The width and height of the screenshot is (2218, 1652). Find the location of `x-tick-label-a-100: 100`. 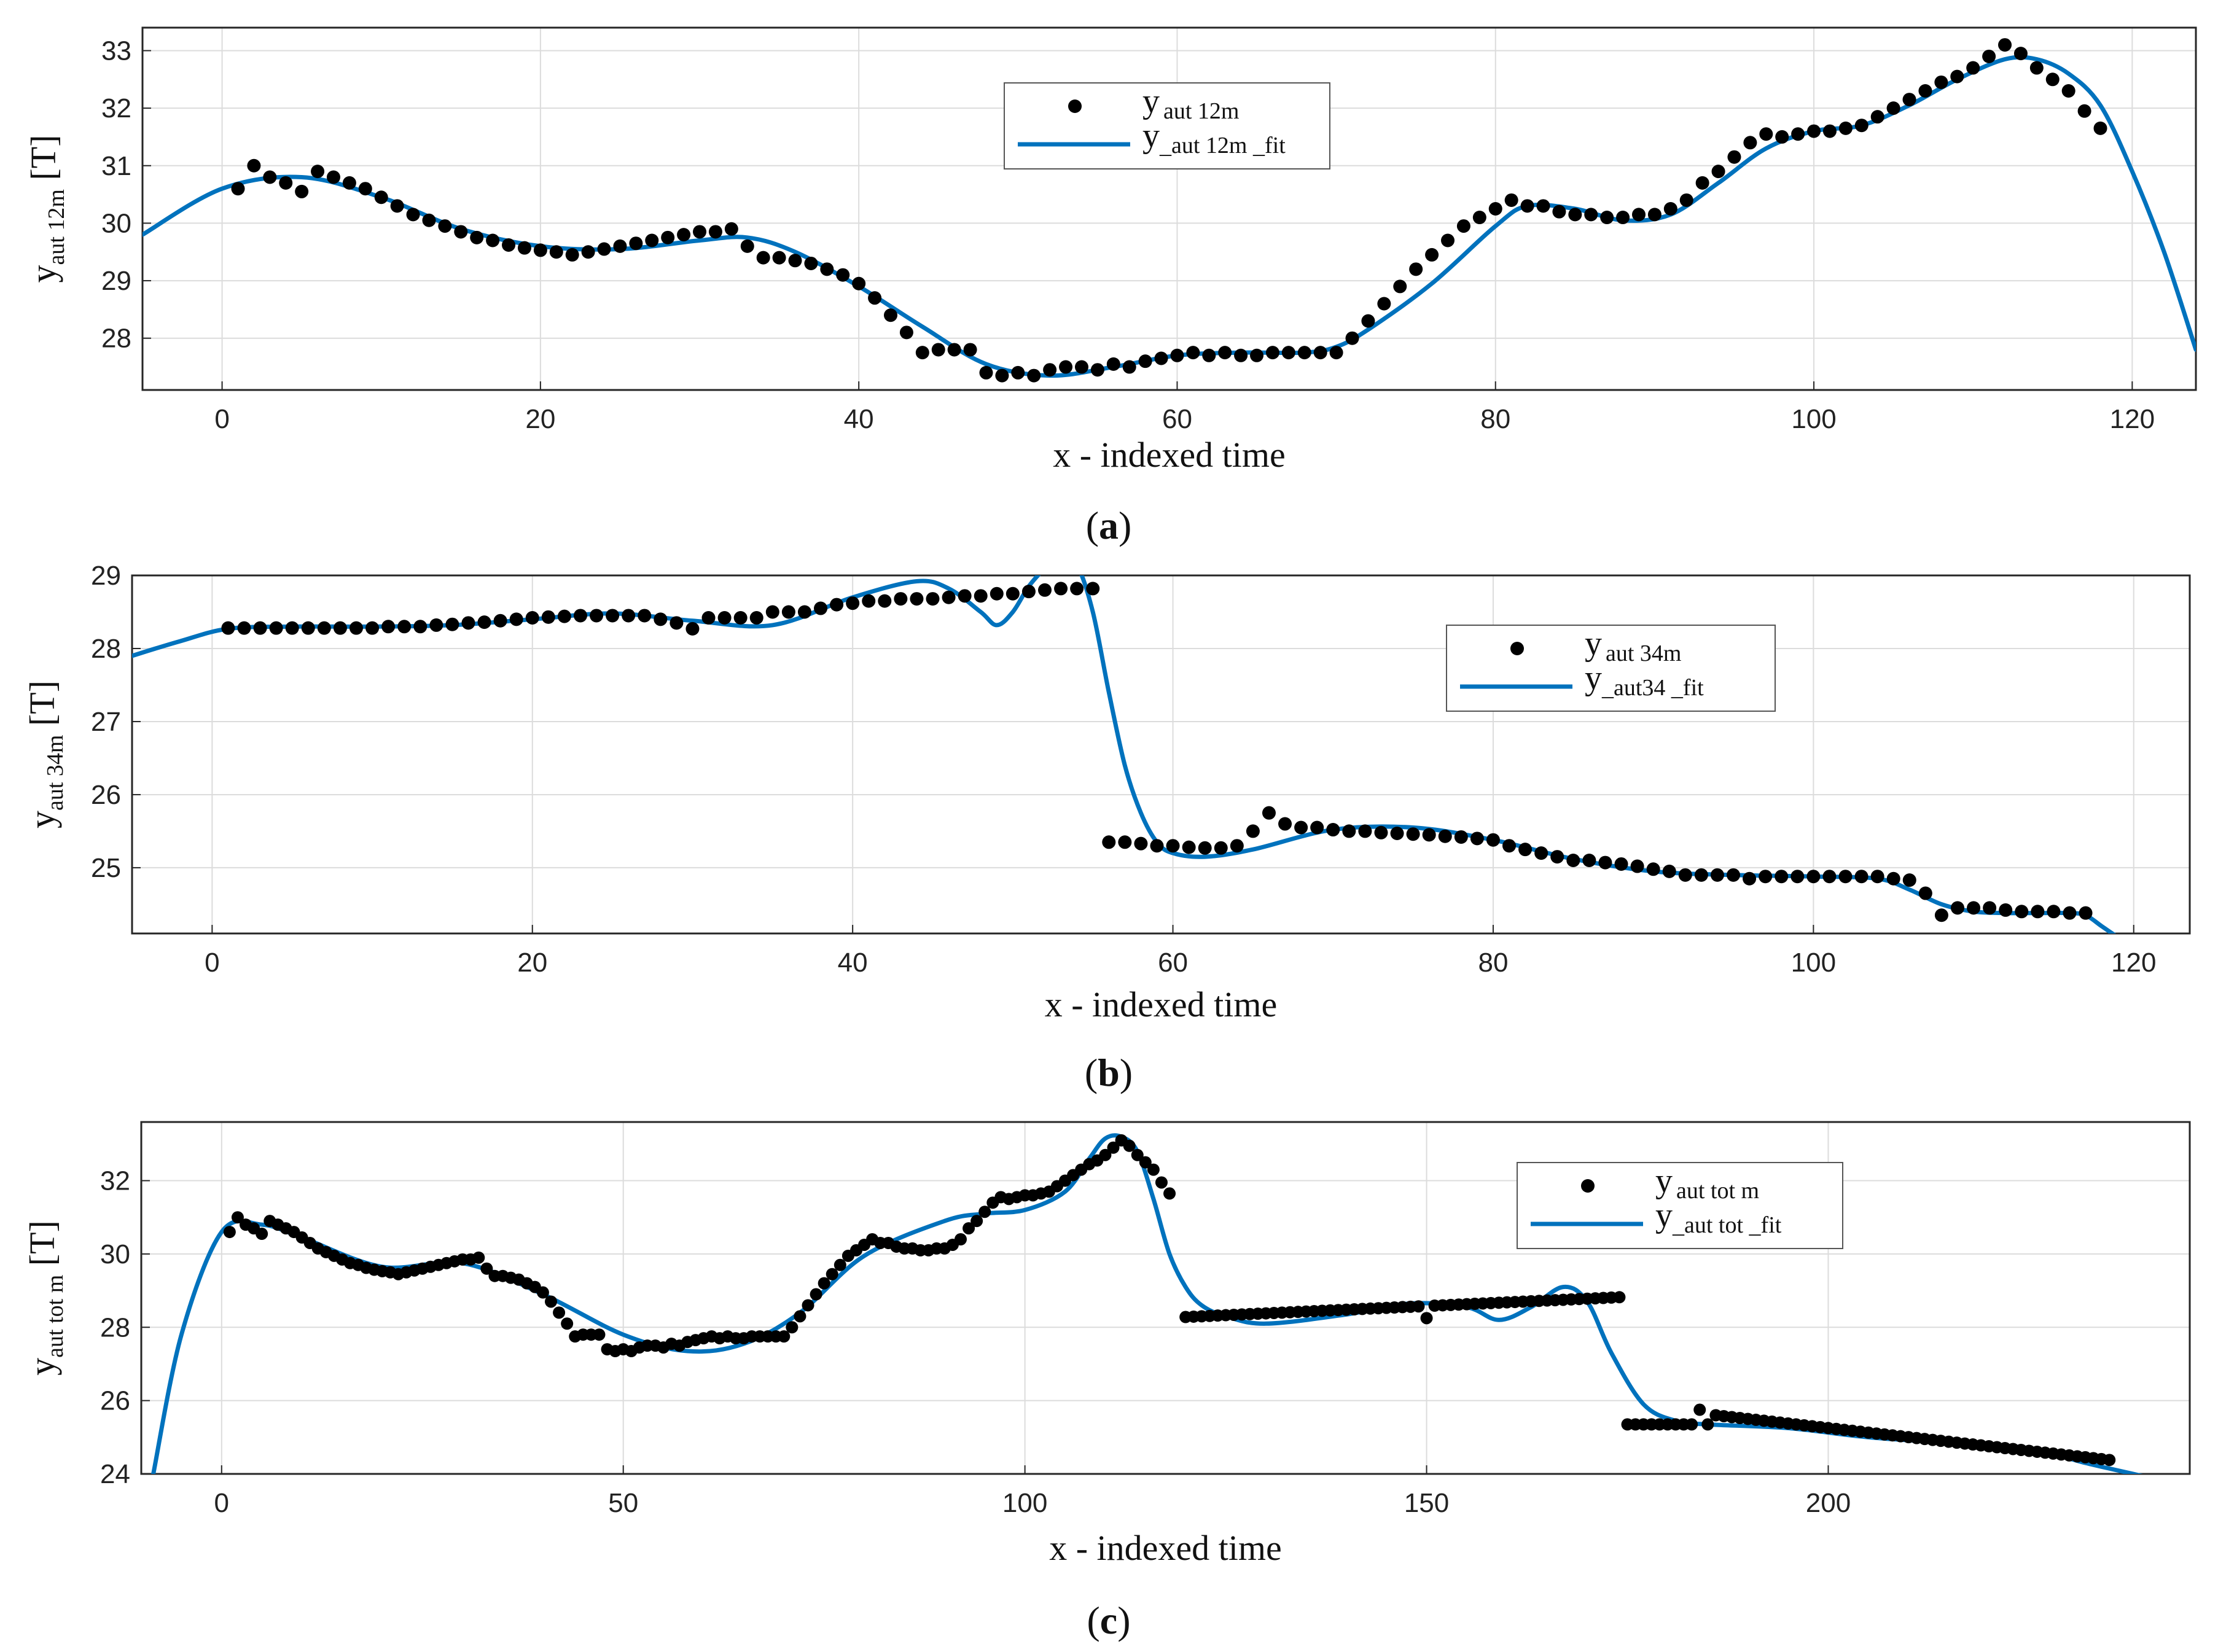

x-tick-label-a-100: 100 is located at coordinates (1813, 419).